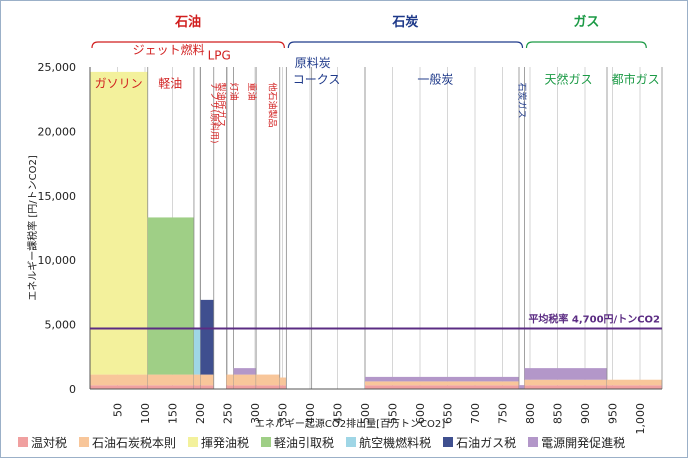  What do you see at coordinates (585, 413) in the screenshot?
I see `x-tick-label: 900` at bounding box center [585, 413].